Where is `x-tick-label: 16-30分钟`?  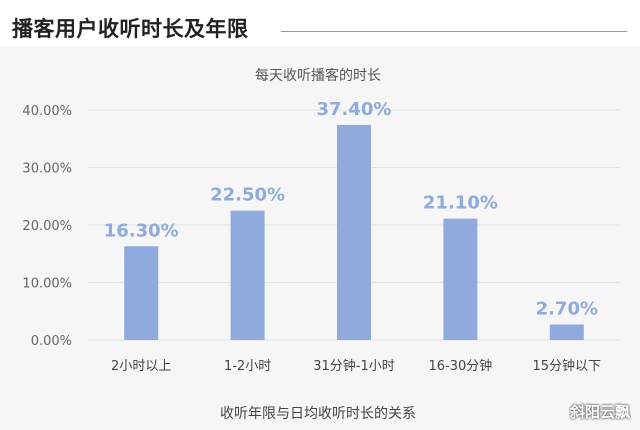 x-tick-label: 16-30分钟 is located at coordinates (461, 366).